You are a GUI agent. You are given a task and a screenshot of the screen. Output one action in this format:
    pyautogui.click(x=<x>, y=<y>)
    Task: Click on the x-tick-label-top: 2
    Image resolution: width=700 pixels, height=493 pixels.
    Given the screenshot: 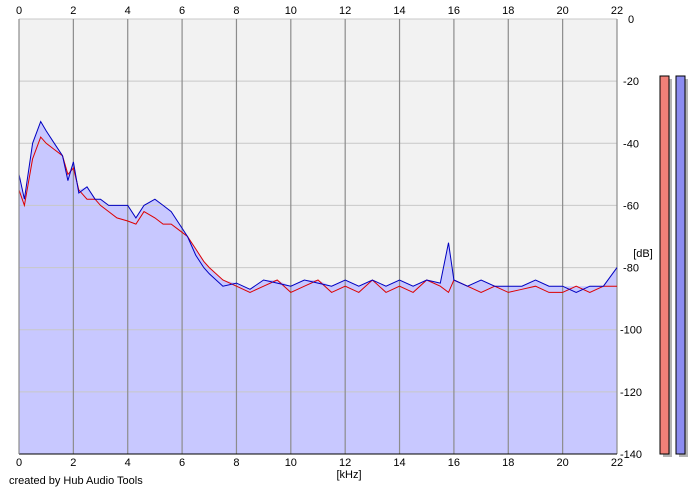 What is the action you would take?
    pyautogui.click(x=73, y=11)
    